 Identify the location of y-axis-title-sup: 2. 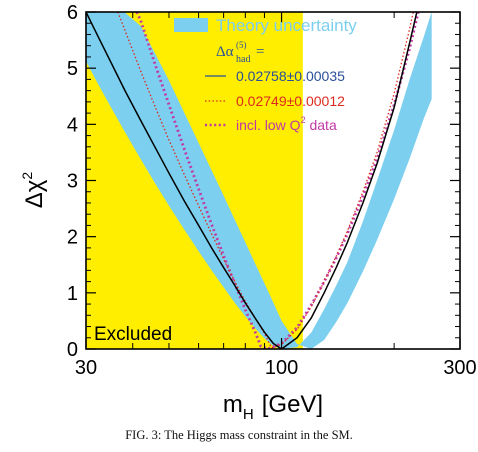
(27, 176).